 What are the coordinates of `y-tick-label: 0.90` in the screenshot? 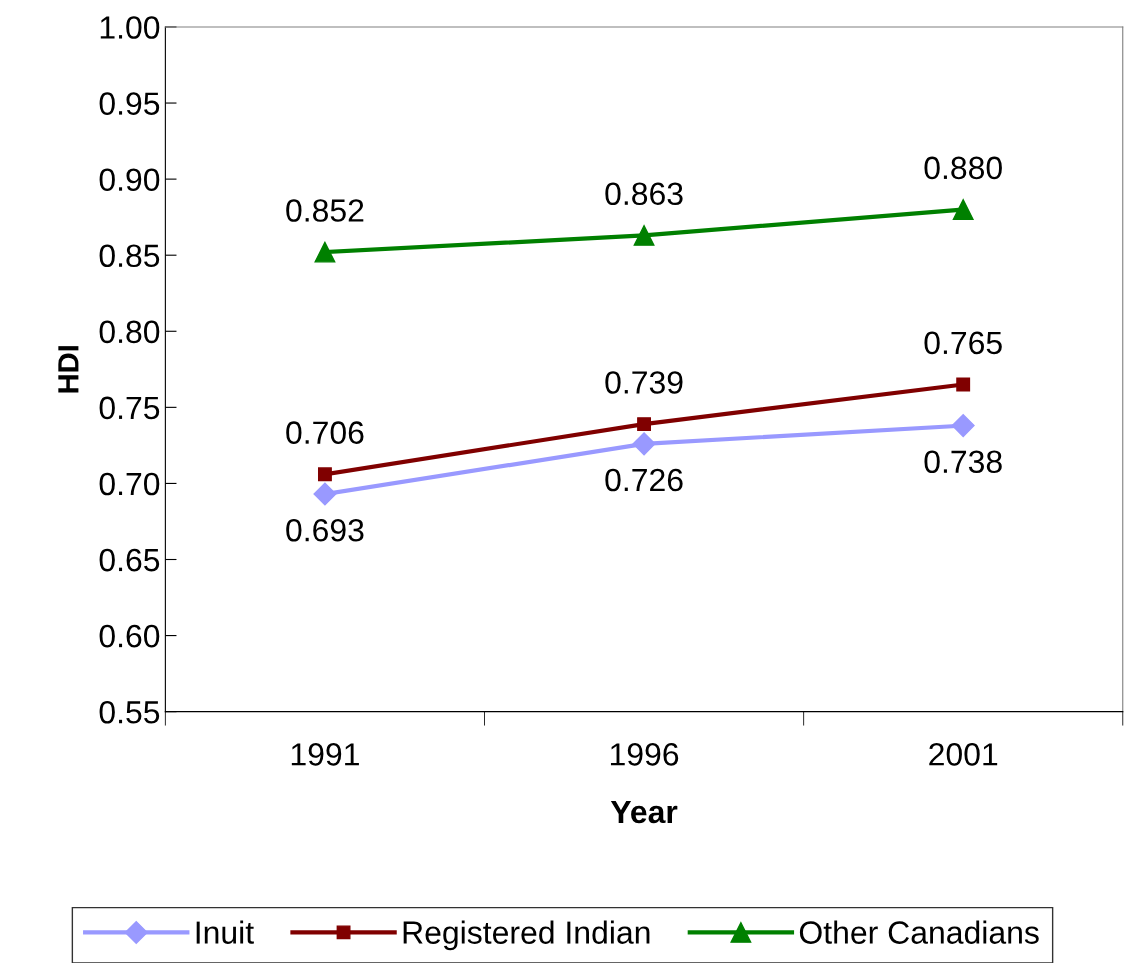 It's located at (129, 180).